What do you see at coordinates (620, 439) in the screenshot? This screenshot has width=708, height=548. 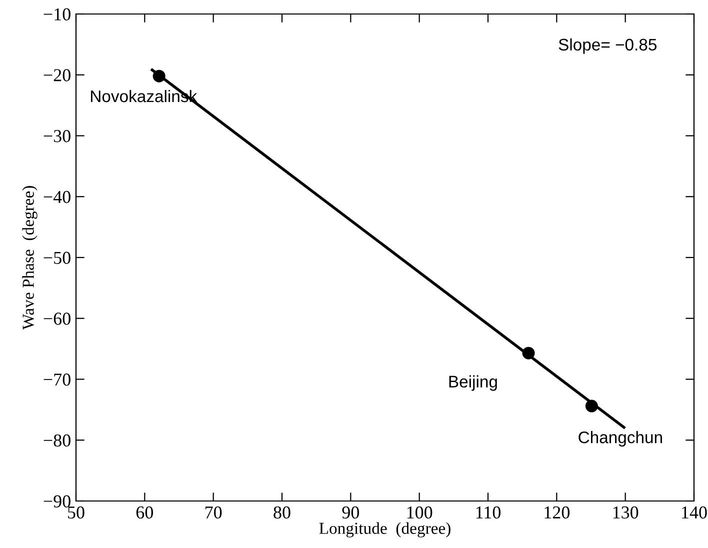 I see `annotation: Changchun` at bounding box center [620, 439].